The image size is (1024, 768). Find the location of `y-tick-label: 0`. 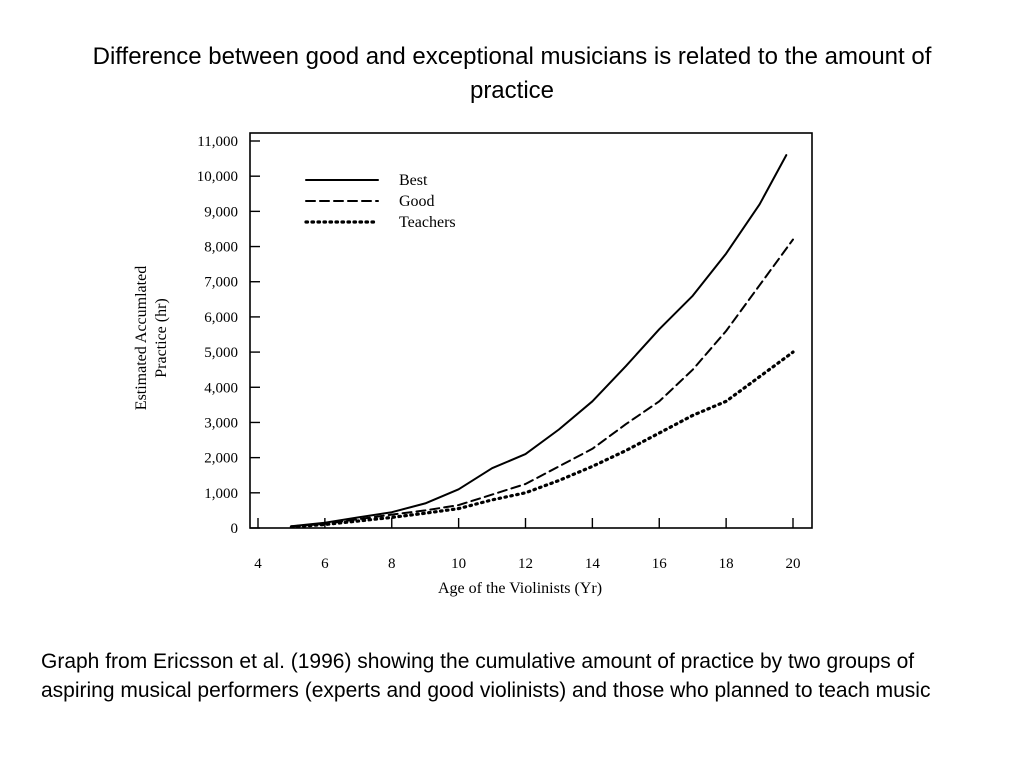

y-tick-label: 0 is located at coordinates (235, 529).